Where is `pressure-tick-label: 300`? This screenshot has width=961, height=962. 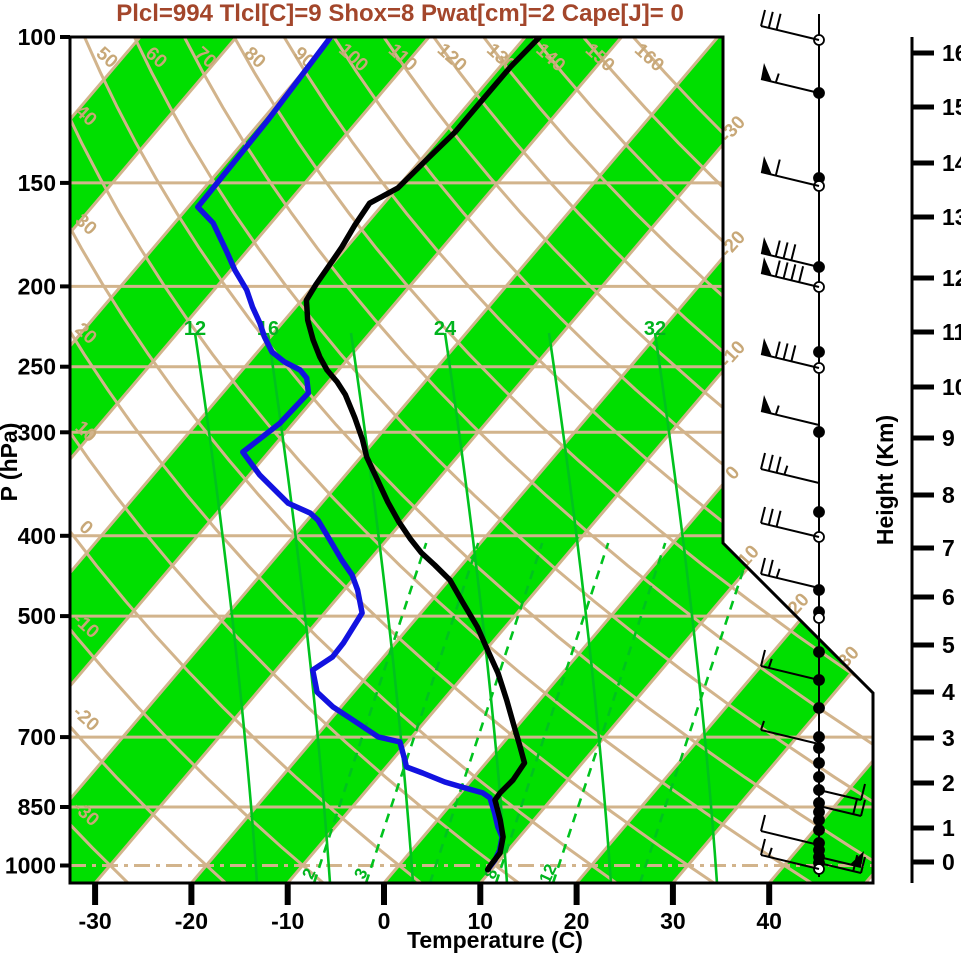
pressure-tick-label: 300 is located at coordinates (37, 432).